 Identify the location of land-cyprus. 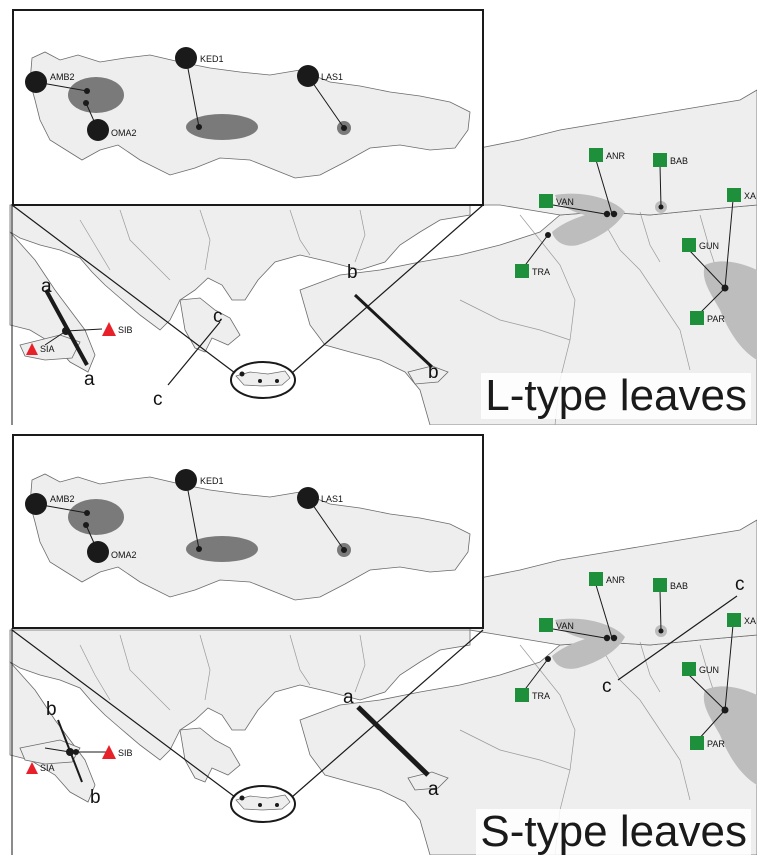
(428, 375).